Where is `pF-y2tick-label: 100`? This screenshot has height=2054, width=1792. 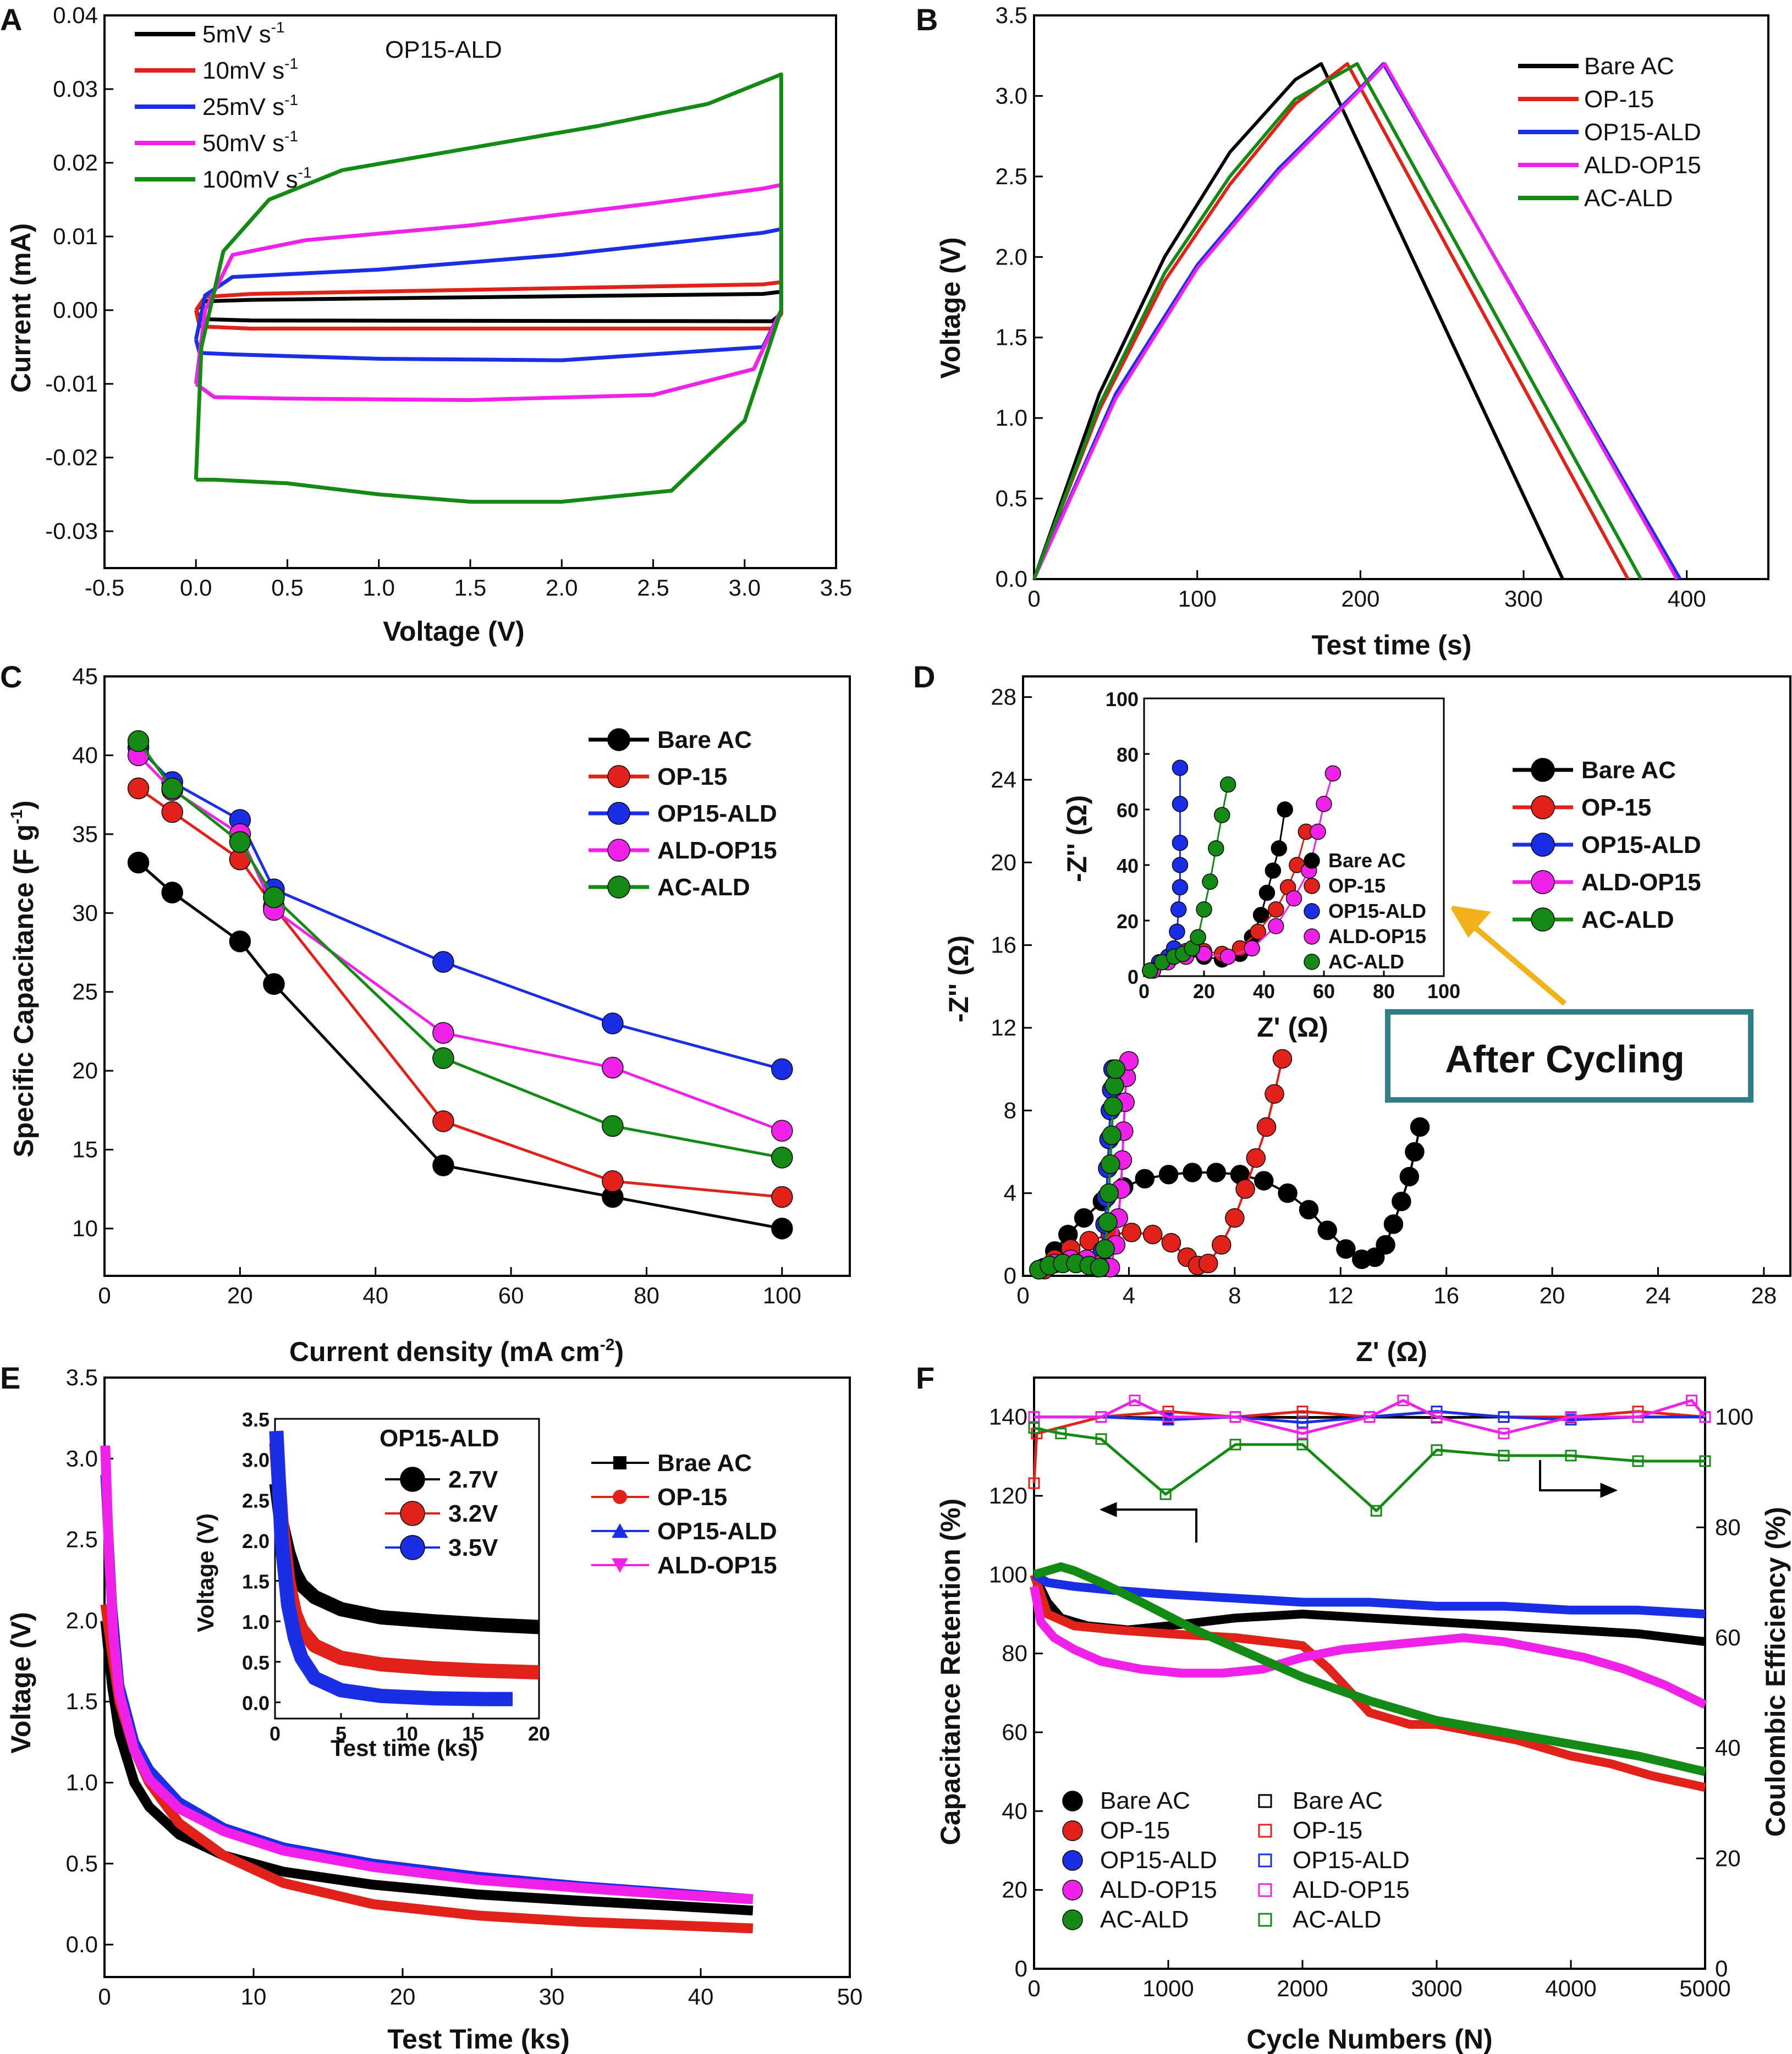
pF-y2tick-label: 100 is located at coordinates (1734, 1417).